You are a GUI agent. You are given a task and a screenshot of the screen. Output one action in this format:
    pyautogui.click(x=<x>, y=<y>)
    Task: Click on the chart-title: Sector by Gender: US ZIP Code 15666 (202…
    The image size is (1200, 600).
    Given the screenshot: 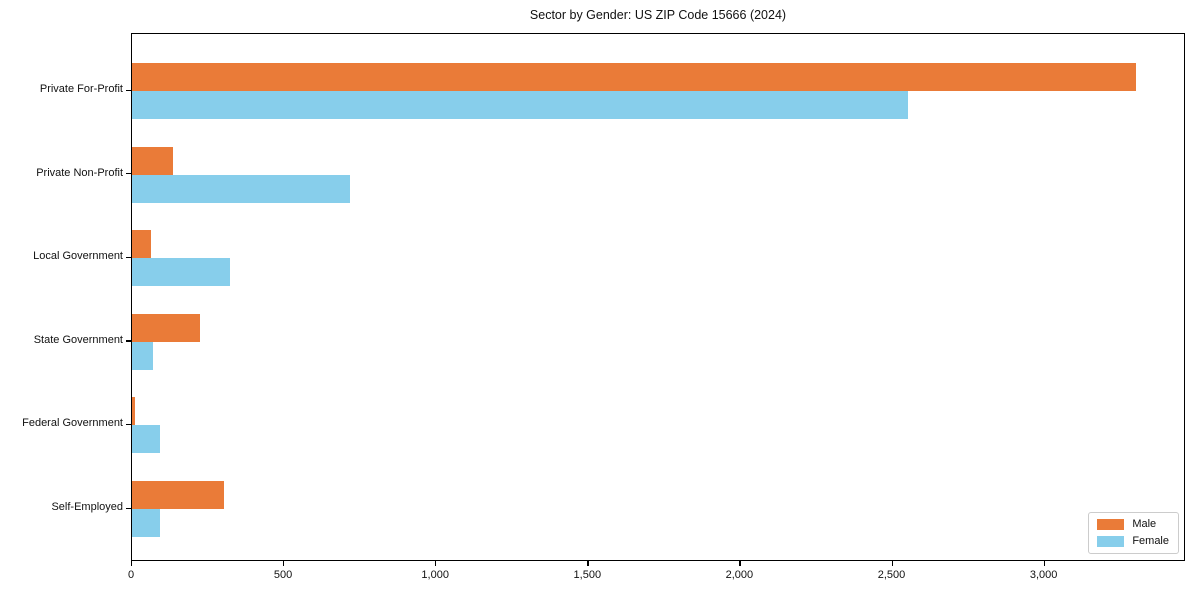 What is the action you would take?
    pyautogui.click(x=658, y=15)
    